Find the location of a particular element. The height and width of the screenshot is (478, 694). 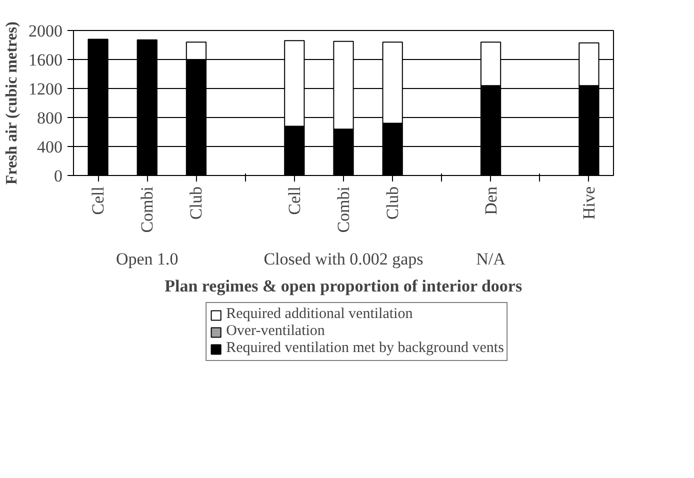

legend-label: Required ventilation met by background vents is located at coordinates (365, 348).